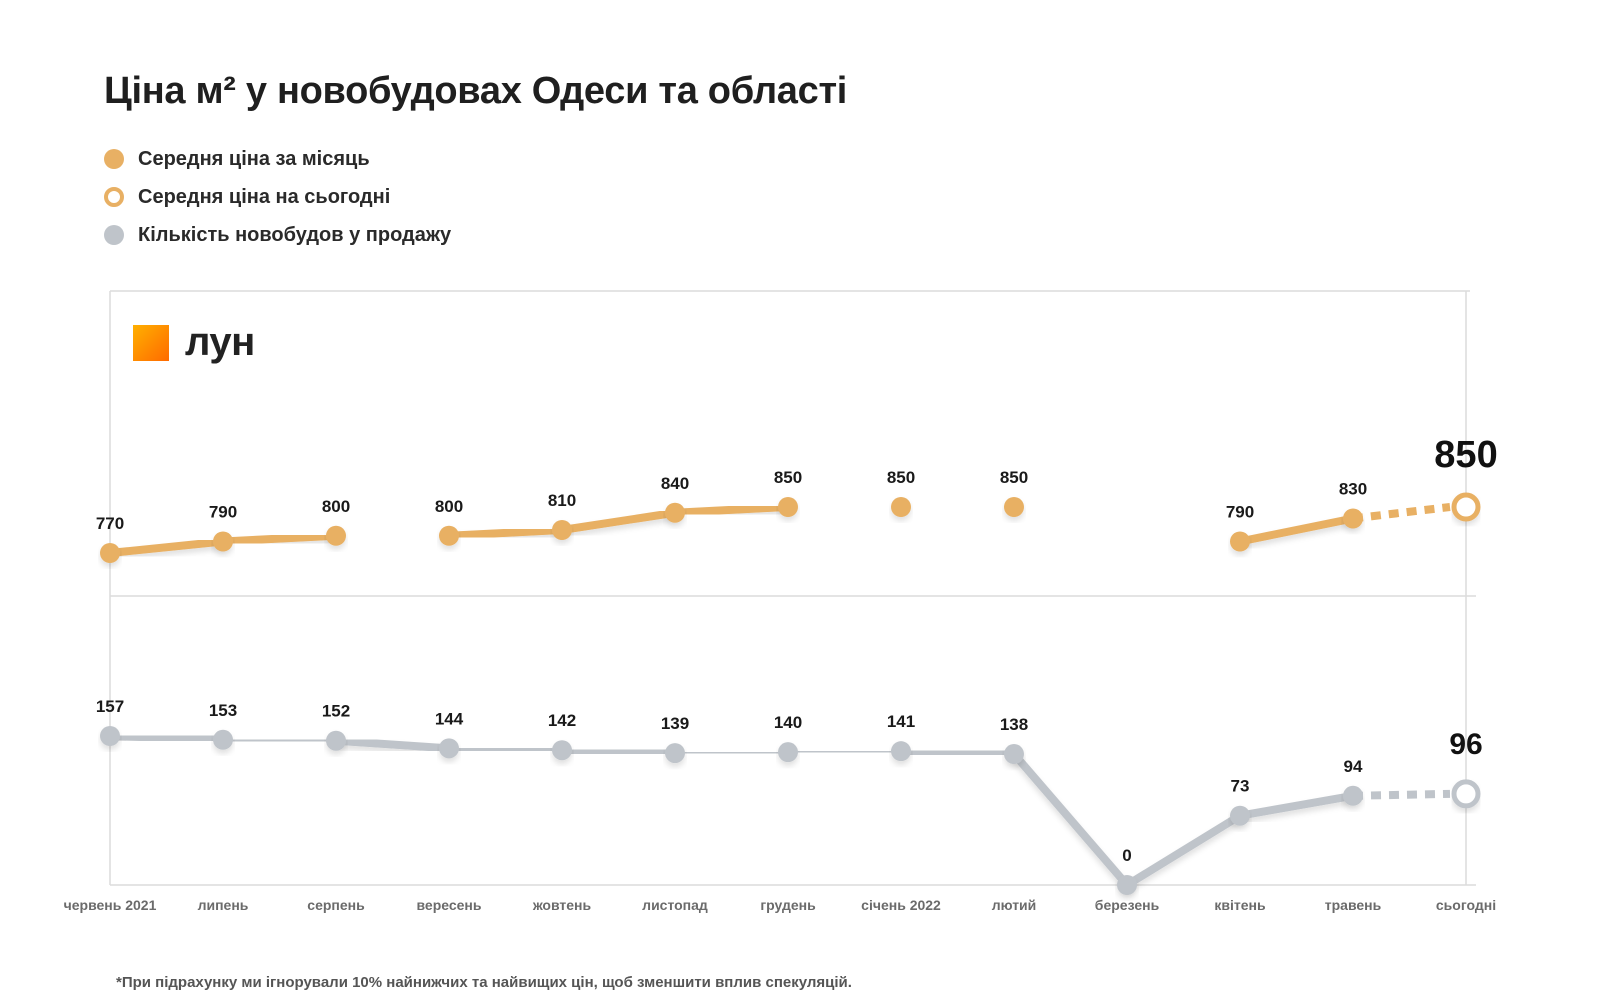  Describe the element at coordinates (1126, 855) in the screenshot. I see `data-label: 0` at that location.